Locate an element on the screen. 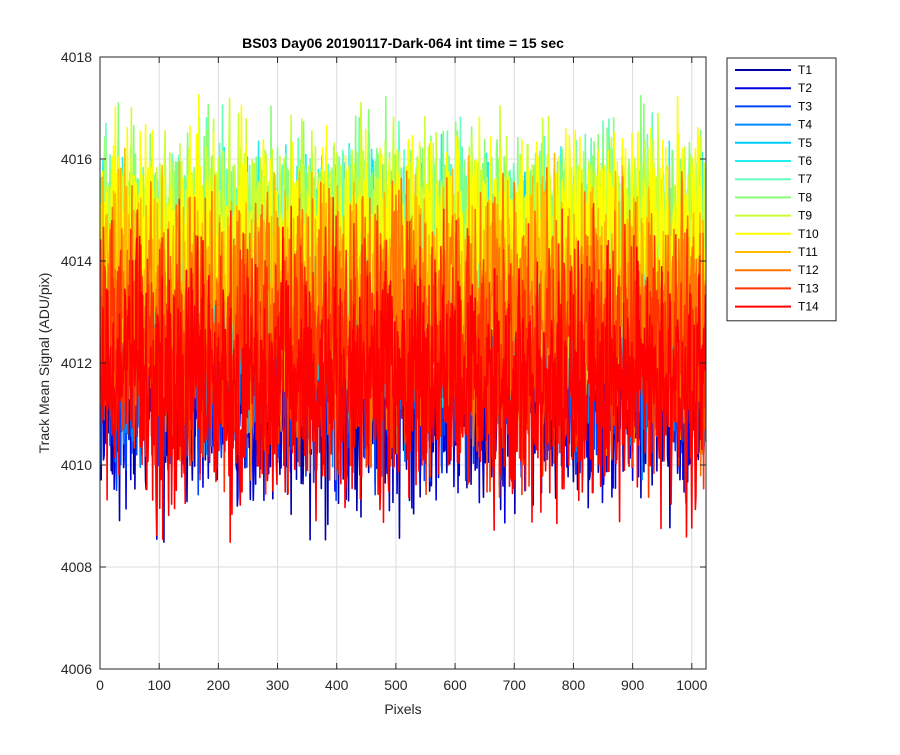  y-tick-label: 4016 is located at coordinates (76, 159).